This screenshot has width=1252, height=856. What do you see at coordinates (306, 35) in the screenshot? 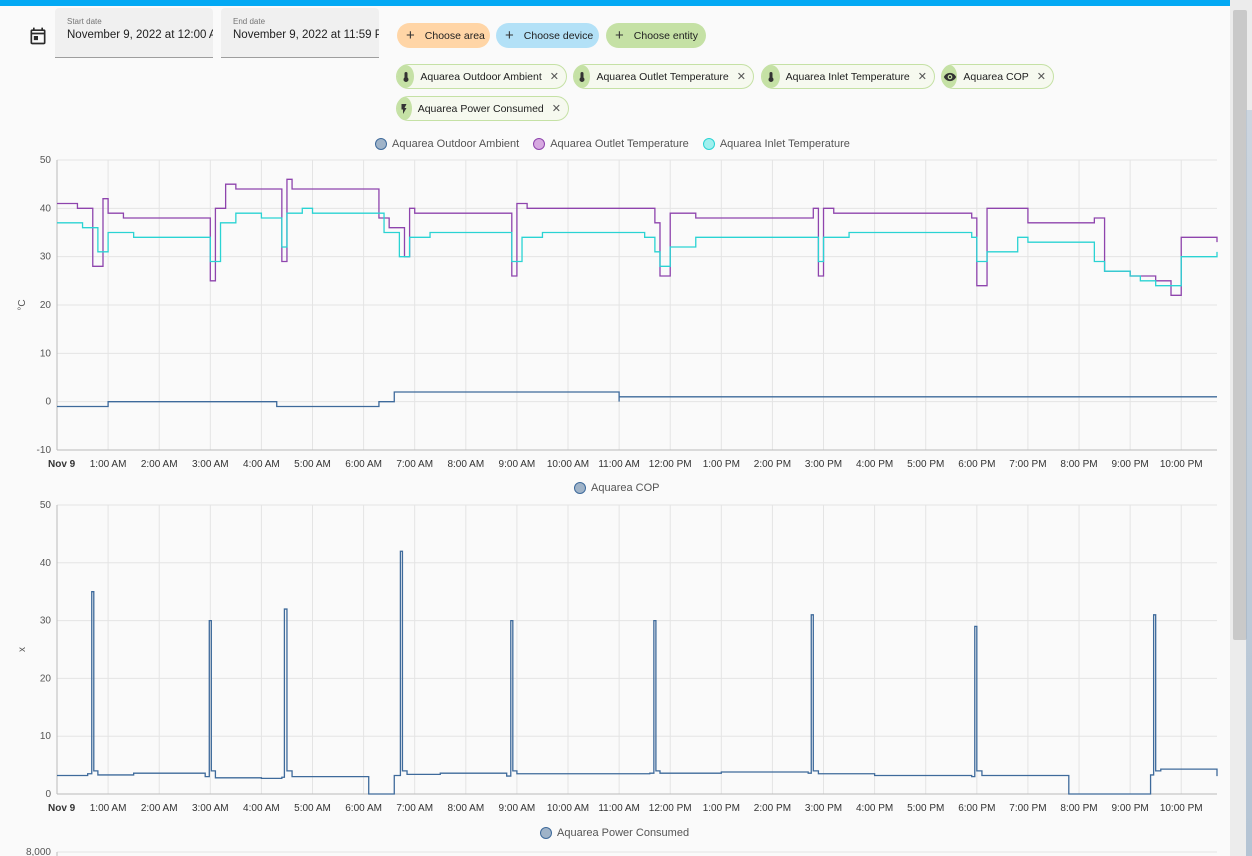
I see `end-date-value: November 9, 2022 at 11:59 PM` at bounding box center [306, 35].